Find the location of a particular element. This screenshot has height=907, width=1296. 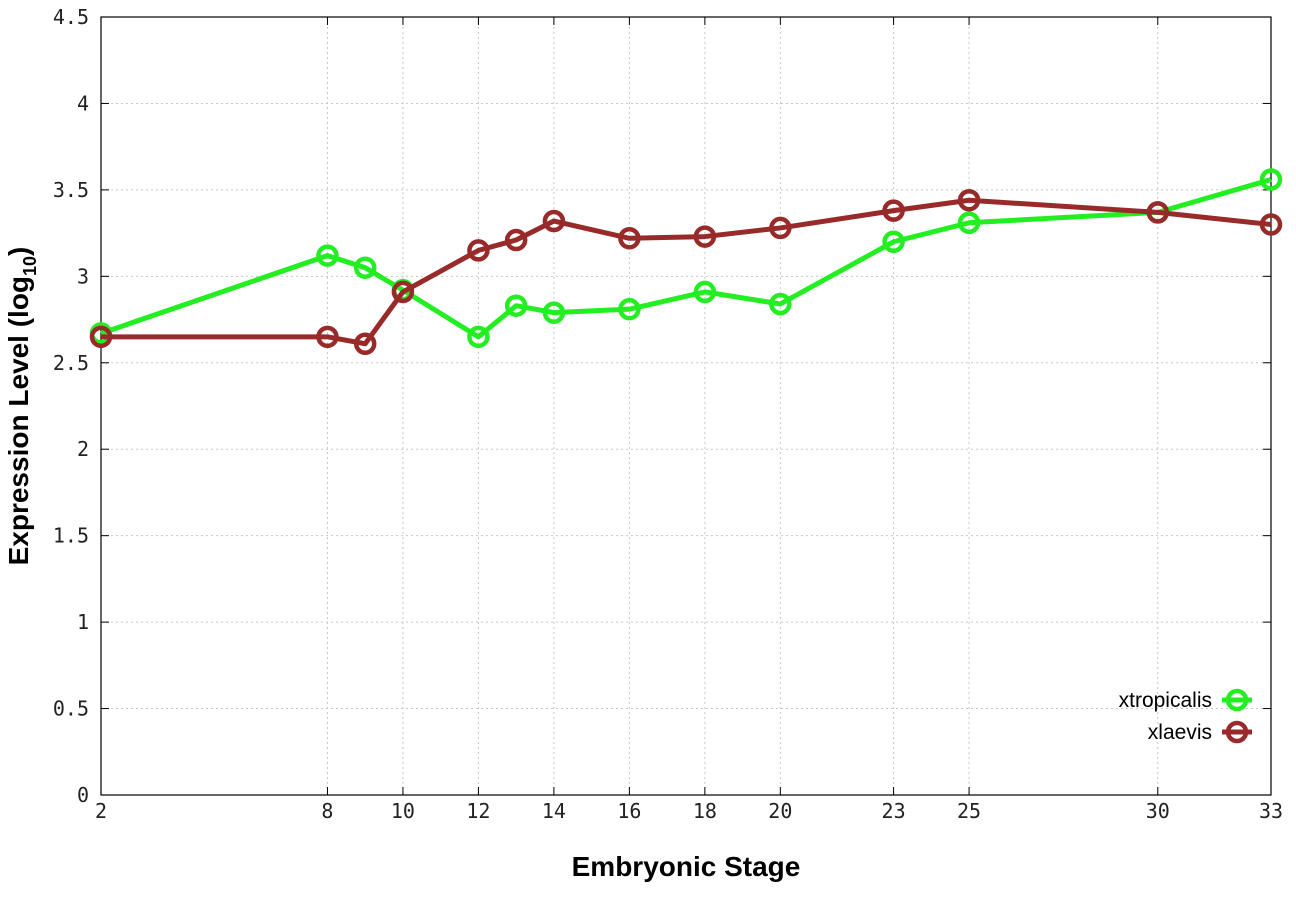

y-tick-label: 0.5 is located at coordinates (71, 709).